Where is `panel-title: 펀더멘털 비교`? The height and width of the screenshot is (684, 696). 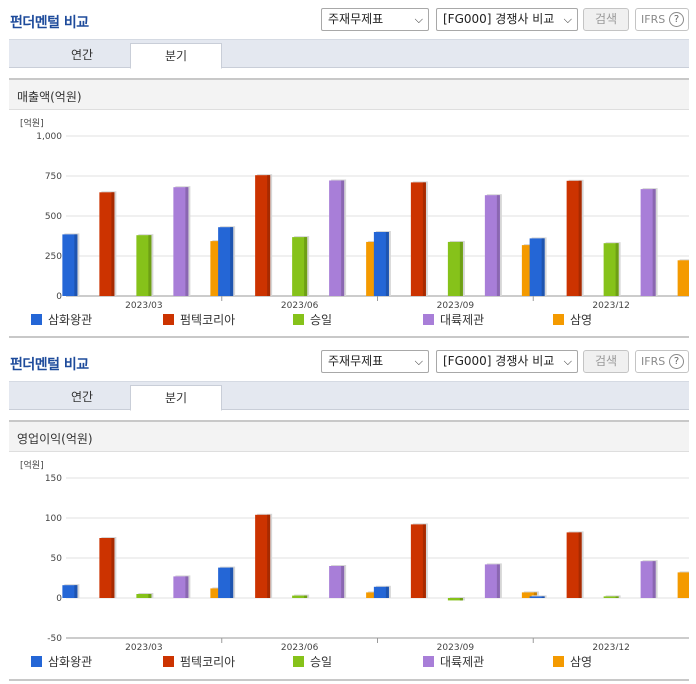
panel-title: 펀더멘털 비교 is located at coordinates (49, 365).